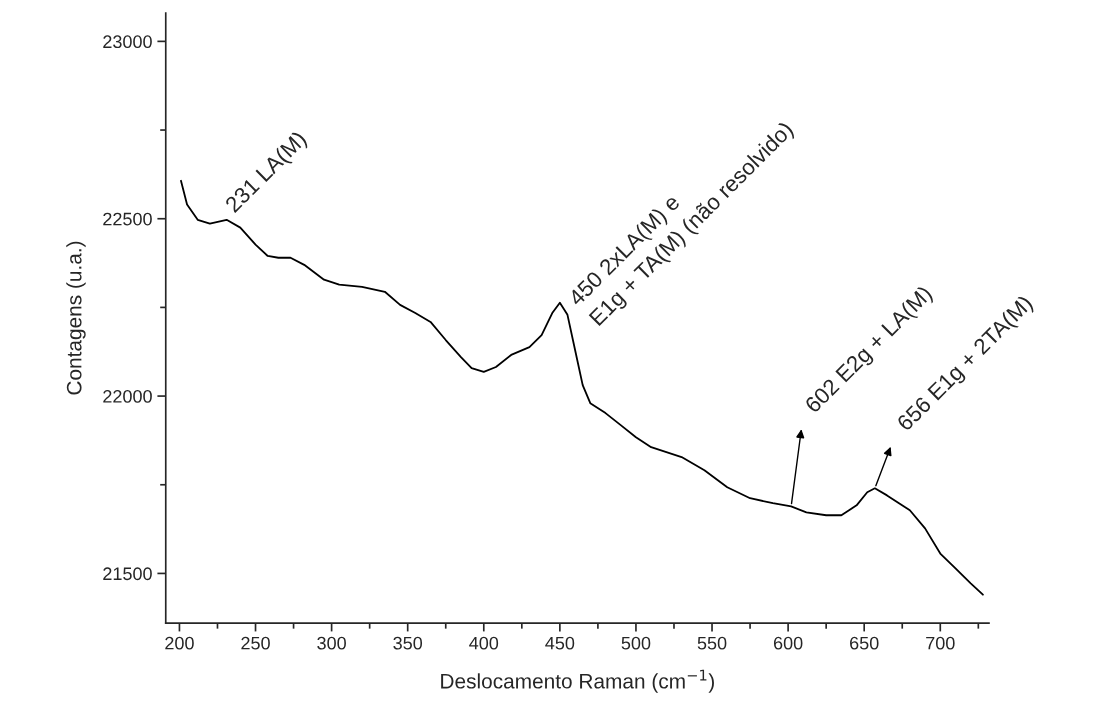 The image size is (1105, 722). What do you see at coordinates (940, 643) in the screenshot?
I see `x-tick-label: 700` at bounding box center [940, 643].